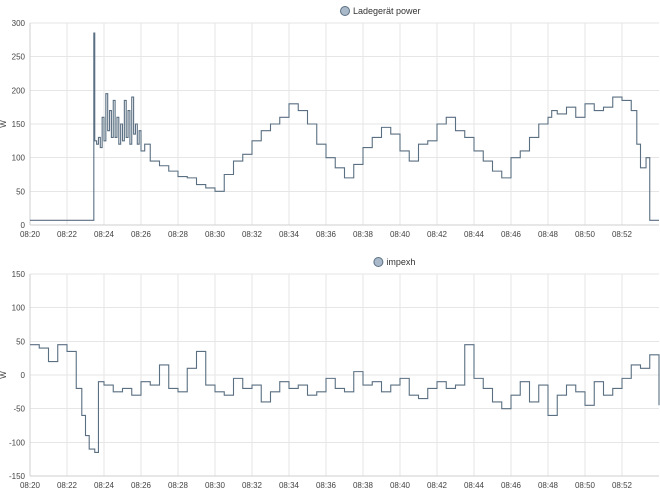  I want to click on legend: impexh, so click(394, 262).